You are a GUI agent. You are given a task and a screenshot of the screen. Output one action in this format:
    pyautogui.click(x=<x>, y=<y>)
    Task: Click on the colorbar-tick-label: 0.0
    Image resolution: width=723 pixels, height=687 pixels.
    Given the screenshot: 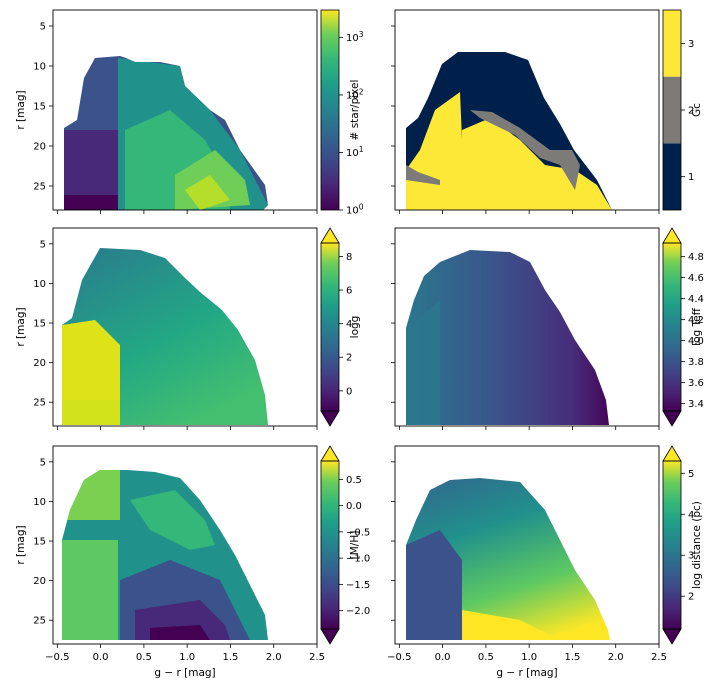 What is the action you would take?
    pyautogui.click(x=354, y=506)
    